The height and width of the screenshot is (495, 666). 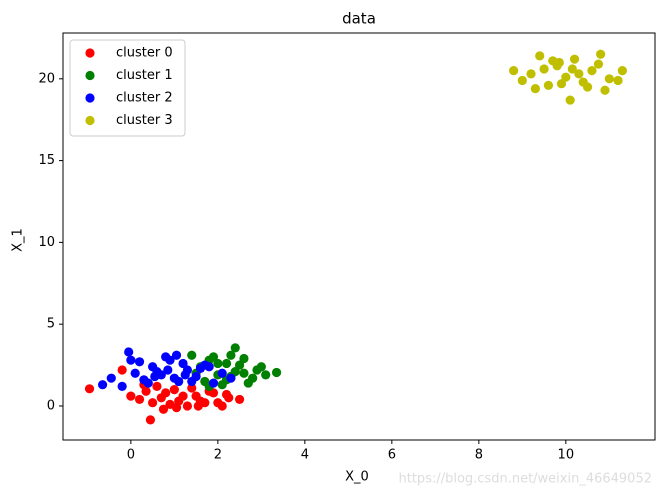 What do you see at coordinates (127, 88) in the screenshot?
I see `legend-box` at bounding box center [127, 88].